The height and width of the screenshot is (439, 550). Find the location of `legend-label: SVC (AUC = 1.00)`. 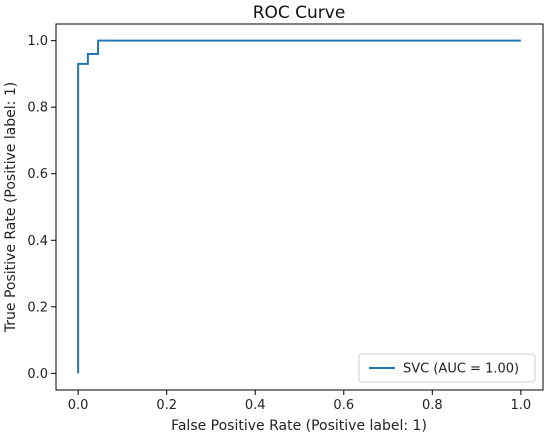

legend-label: SVC (AUC = 1.00) is located at coordinates (461, 369).